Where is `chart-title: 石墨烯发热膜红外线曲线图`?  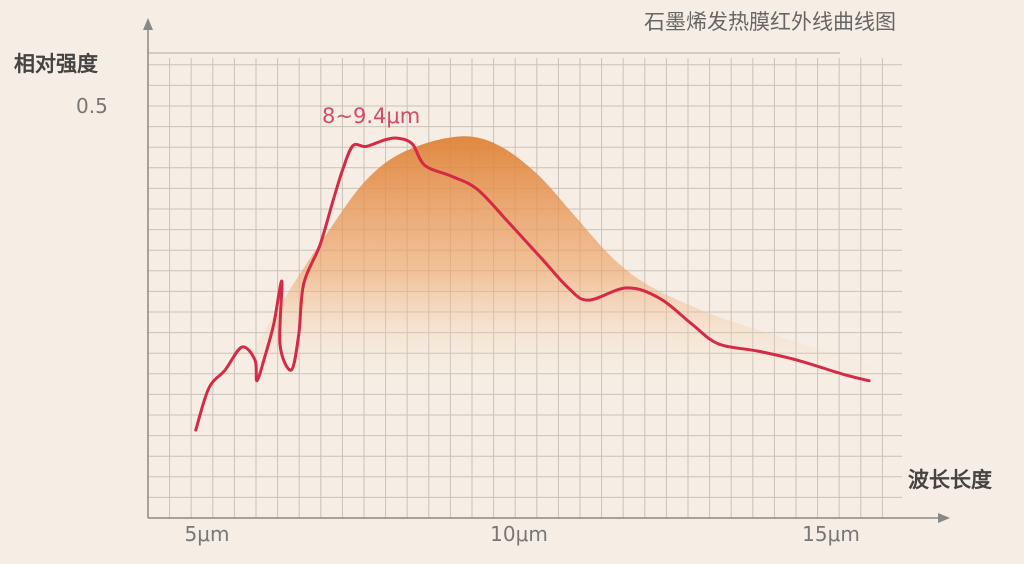
chart-title: 石墨烯发热膜红外线曲线图 is located at coordinates (770, 22).